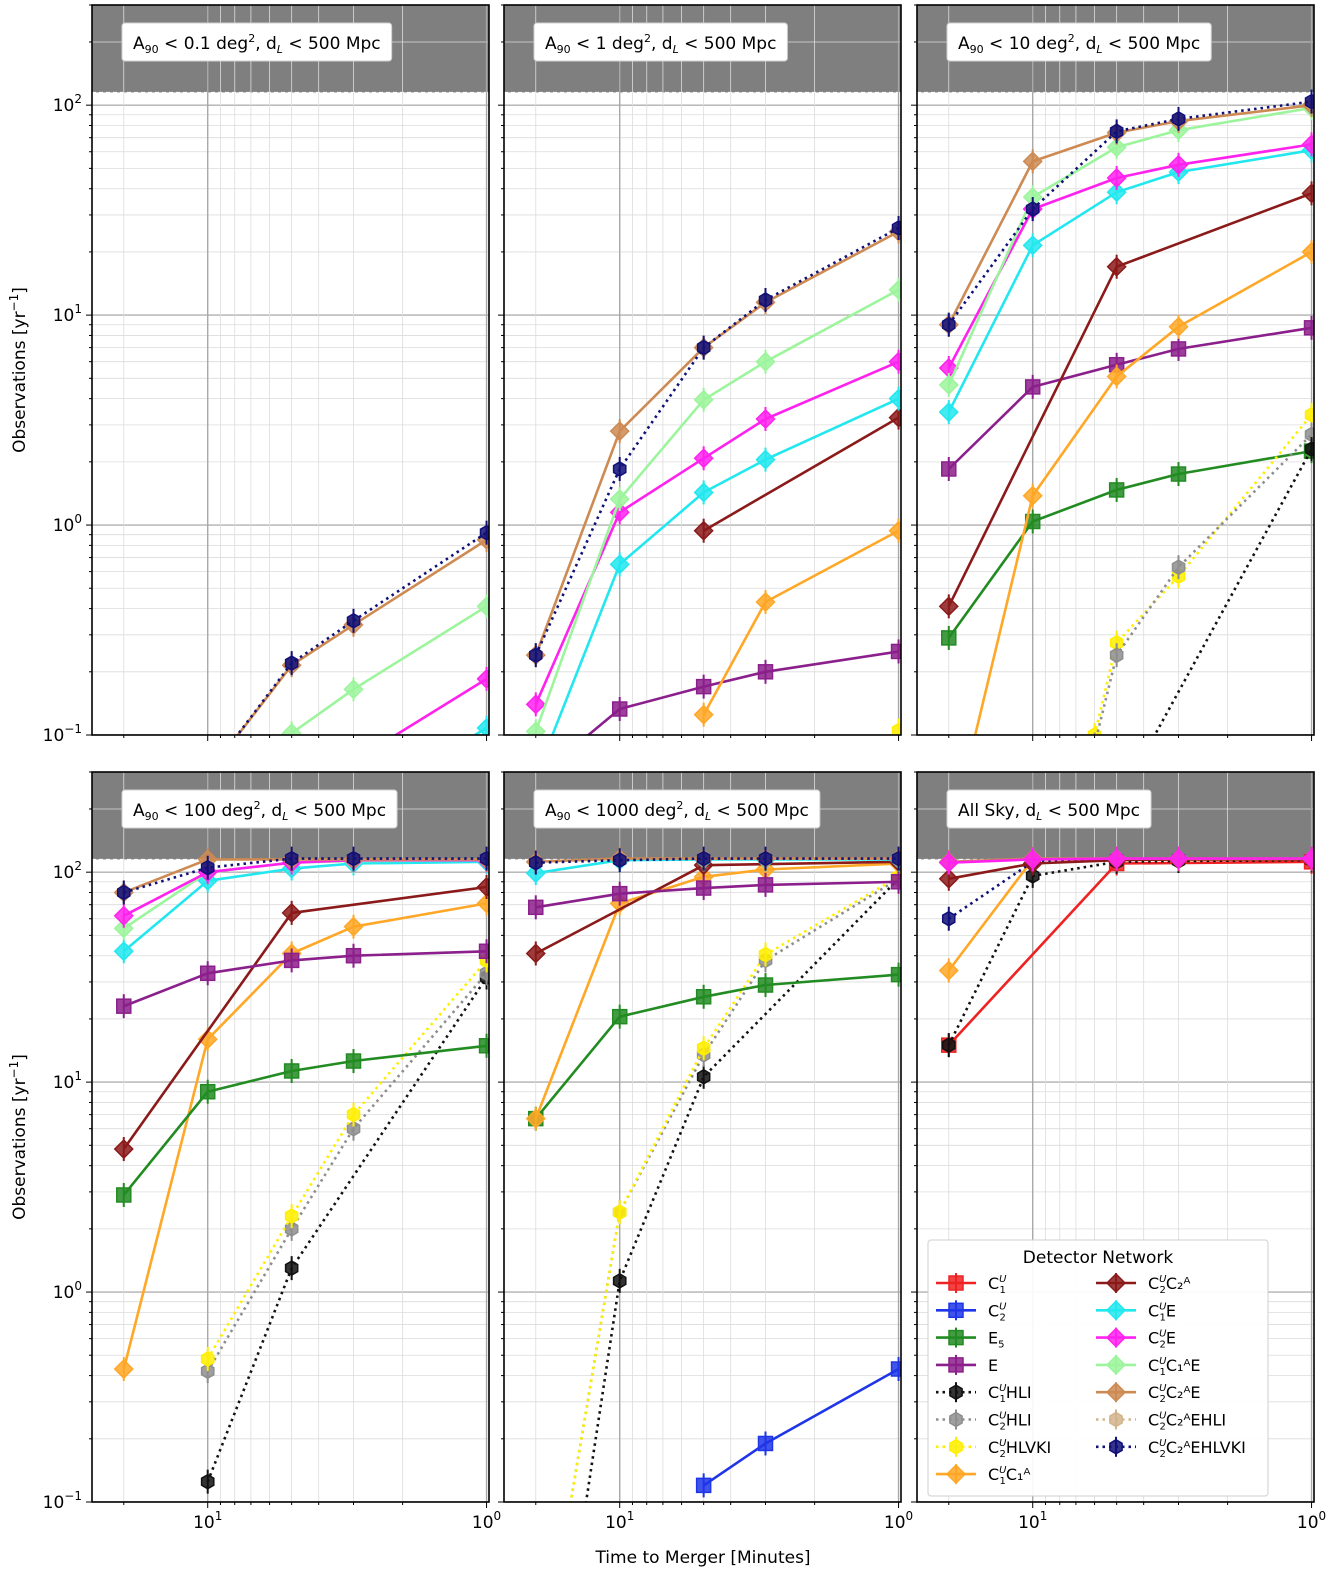 This screenshot has width=1342, height=1577. I want to click on legend-label: E5, so click(996, 1340).